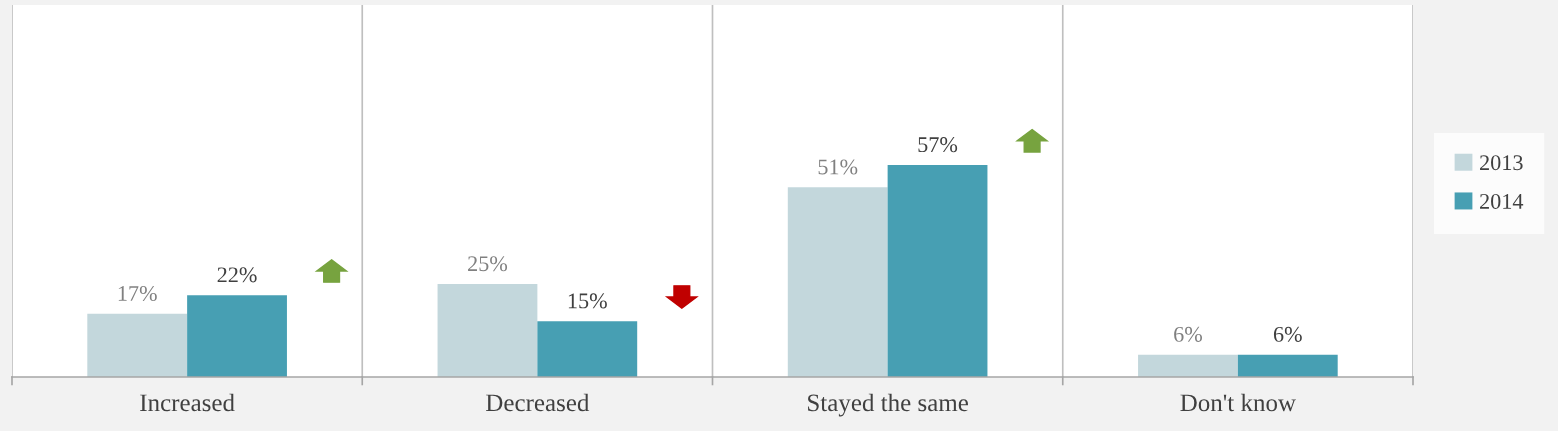  What do you see at coordinates (938, 145) in the screenshot?
I see `data-label: 57%` at bounding box center [938, 145].